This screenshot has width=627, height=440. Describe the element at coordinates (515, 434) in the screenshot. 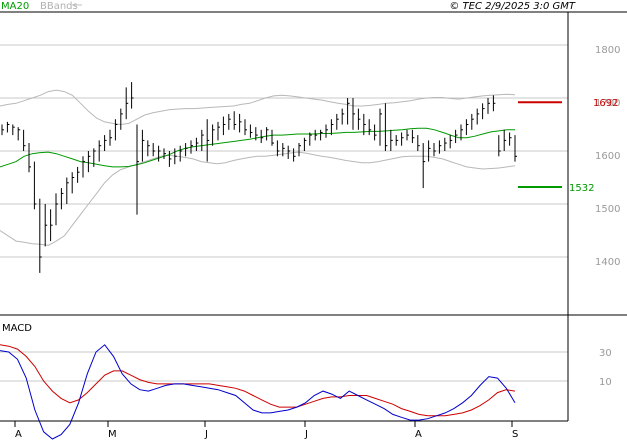

I see `time-tick-label: S` at that location.